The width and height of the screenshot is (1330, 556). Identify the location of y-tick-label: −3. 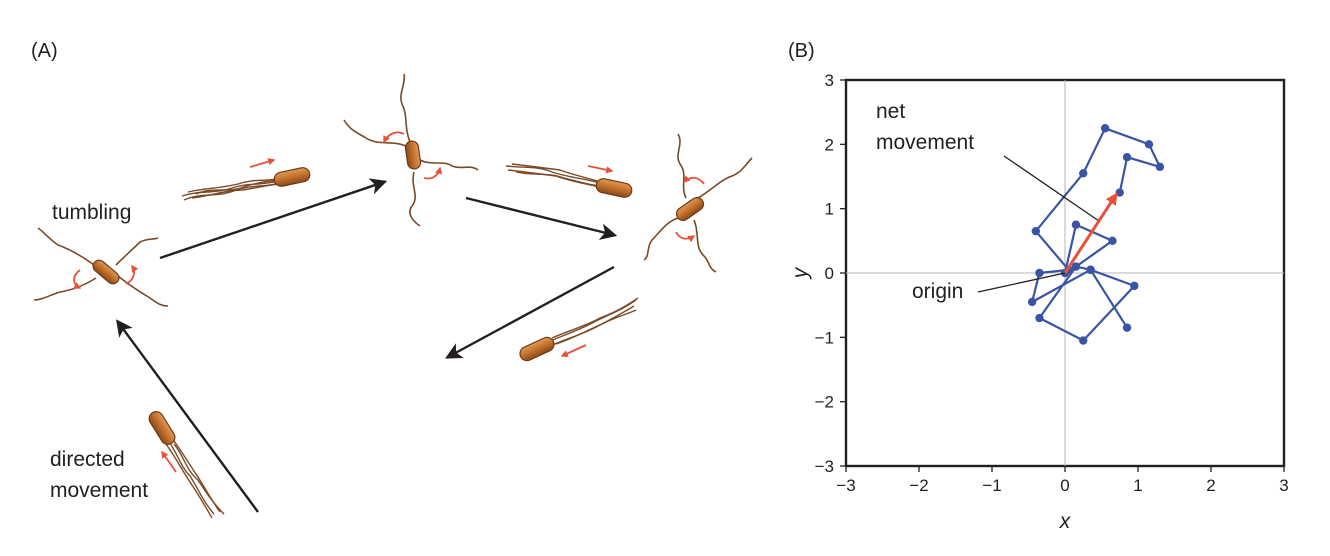
(824, 466).